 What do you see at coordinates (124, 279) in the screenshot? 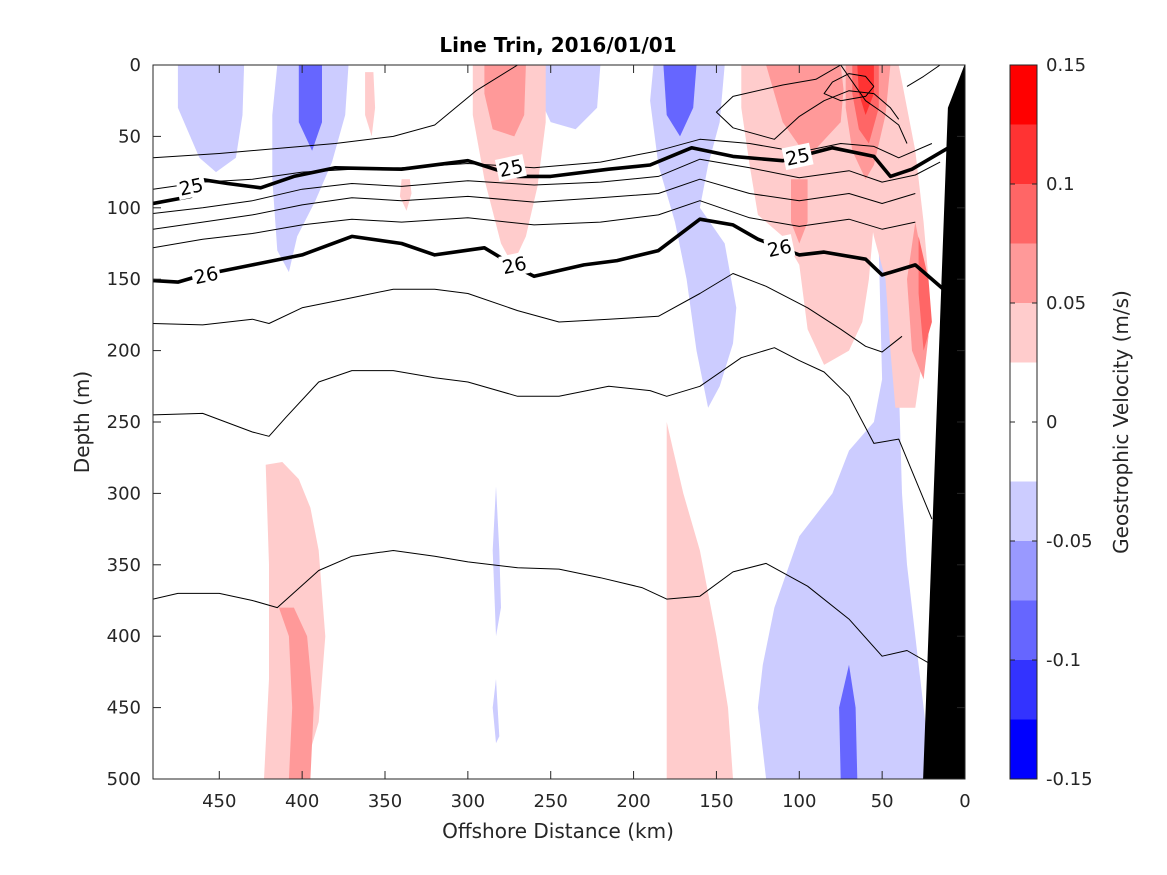
I see `y-tick-label: 150` at bounding box center [124, 279].